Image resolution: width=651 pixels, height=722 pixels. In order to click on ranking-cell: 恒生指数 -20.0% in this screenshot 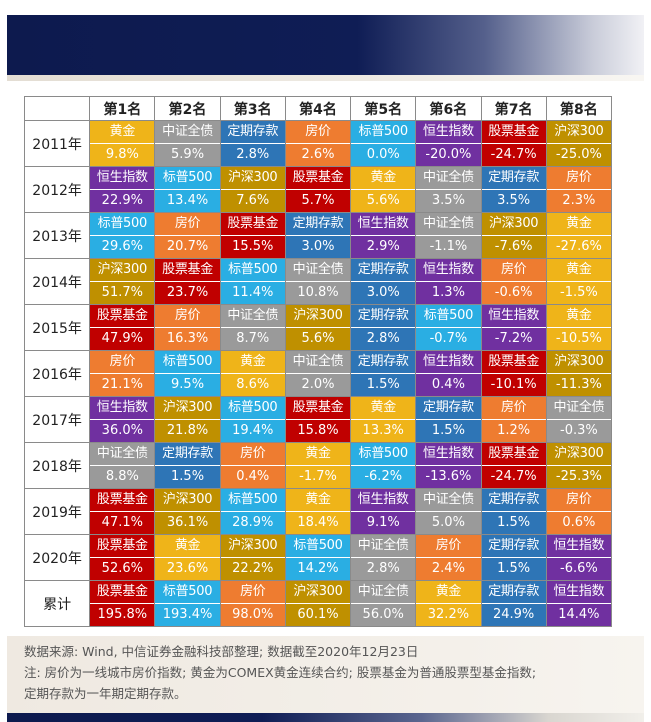, I will do `click(448, 143)`.